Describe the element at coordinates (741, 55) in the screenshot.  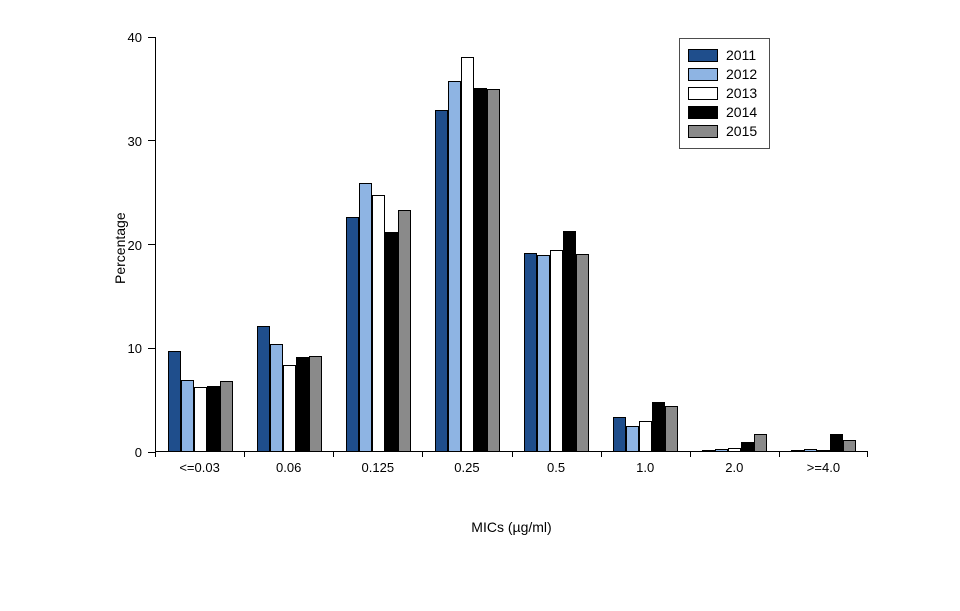
I see `legend-label: 2011` at that location.